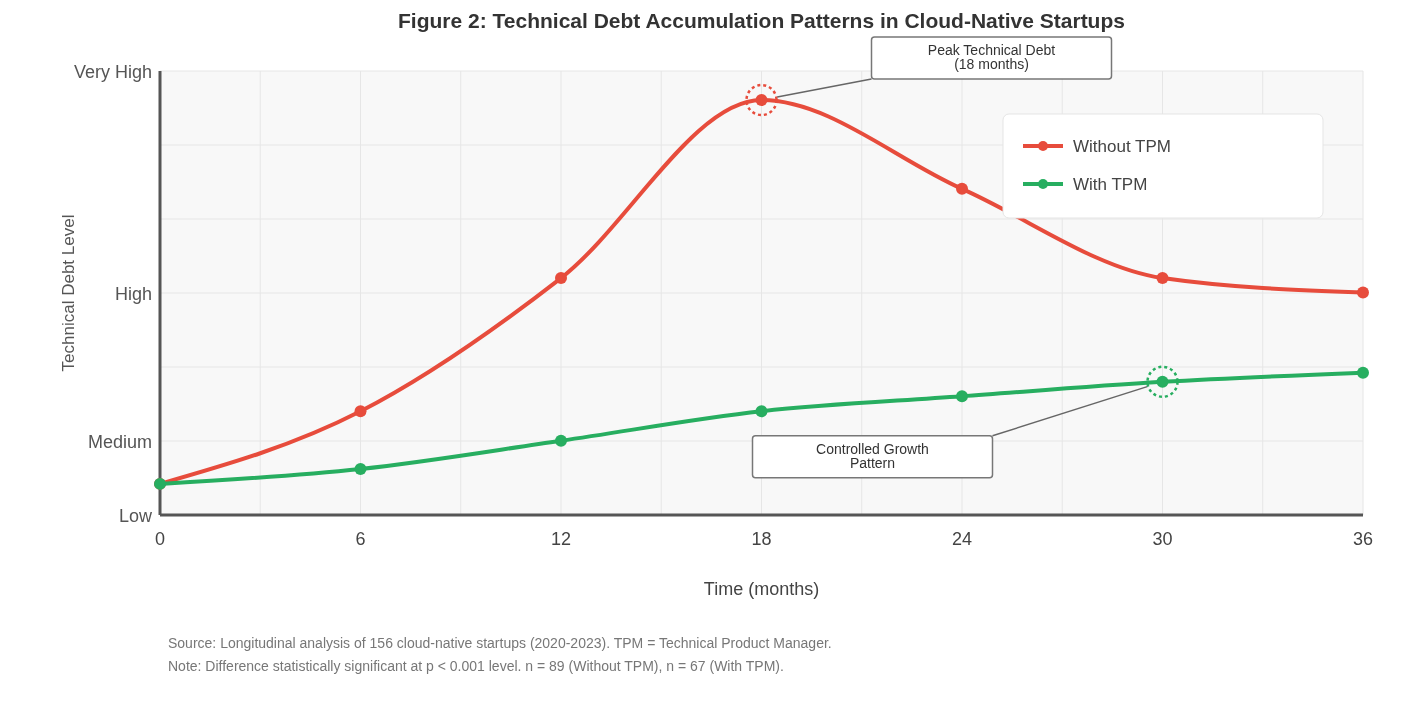 Image resolution: width=1402 pixels, height=702 pixels. What do you see at coordinates (561, 539) in the screenshot?
I see `x-tick-label: 12` at bounding box center [561, 539].